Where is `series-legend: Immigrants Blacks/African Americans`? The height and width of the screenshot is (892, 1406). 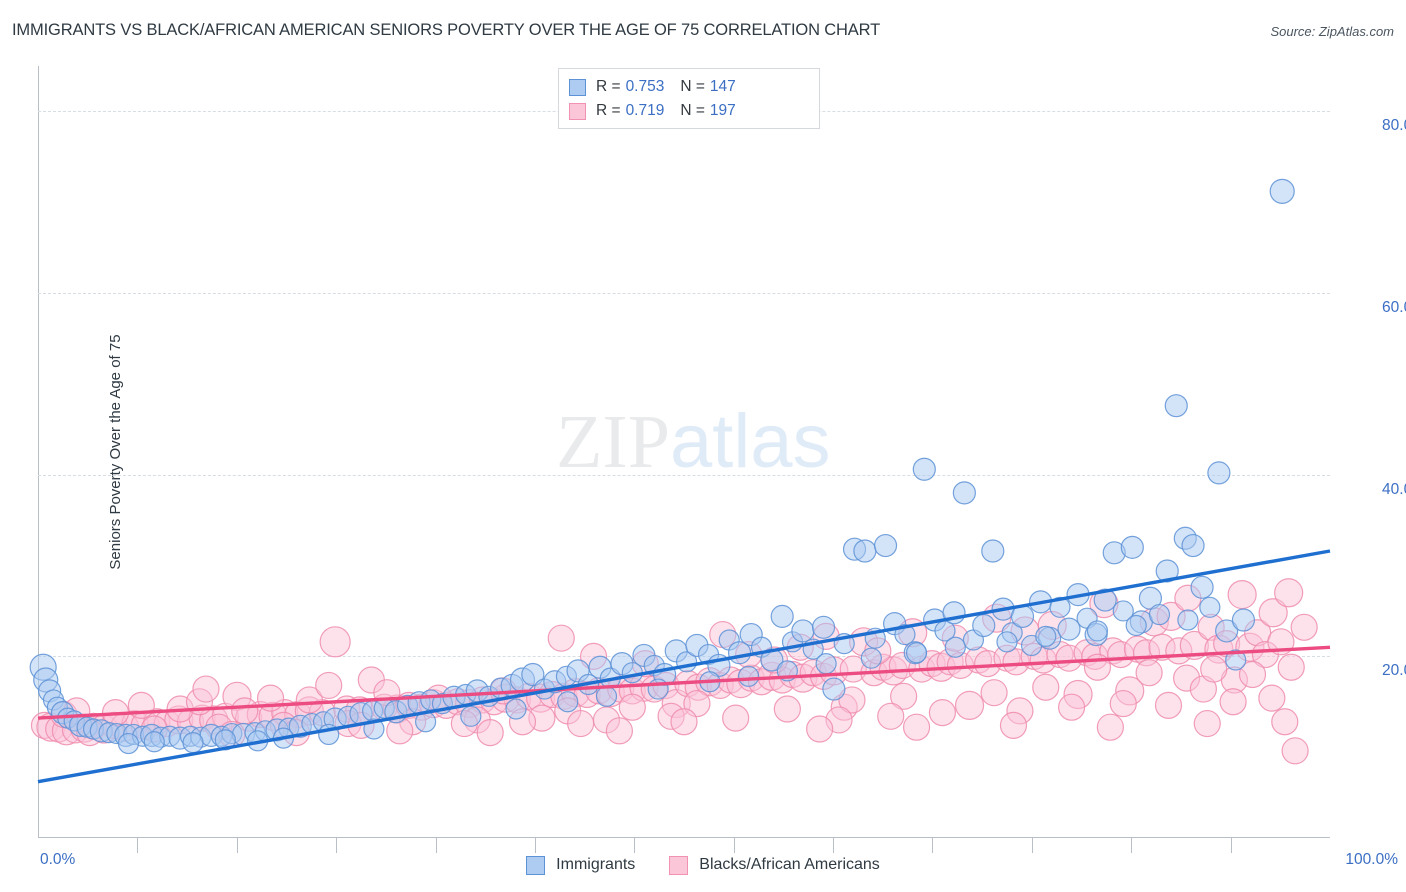
series-legend: Immigrants Blacks/African Americans is located at coordinates (703, 865).